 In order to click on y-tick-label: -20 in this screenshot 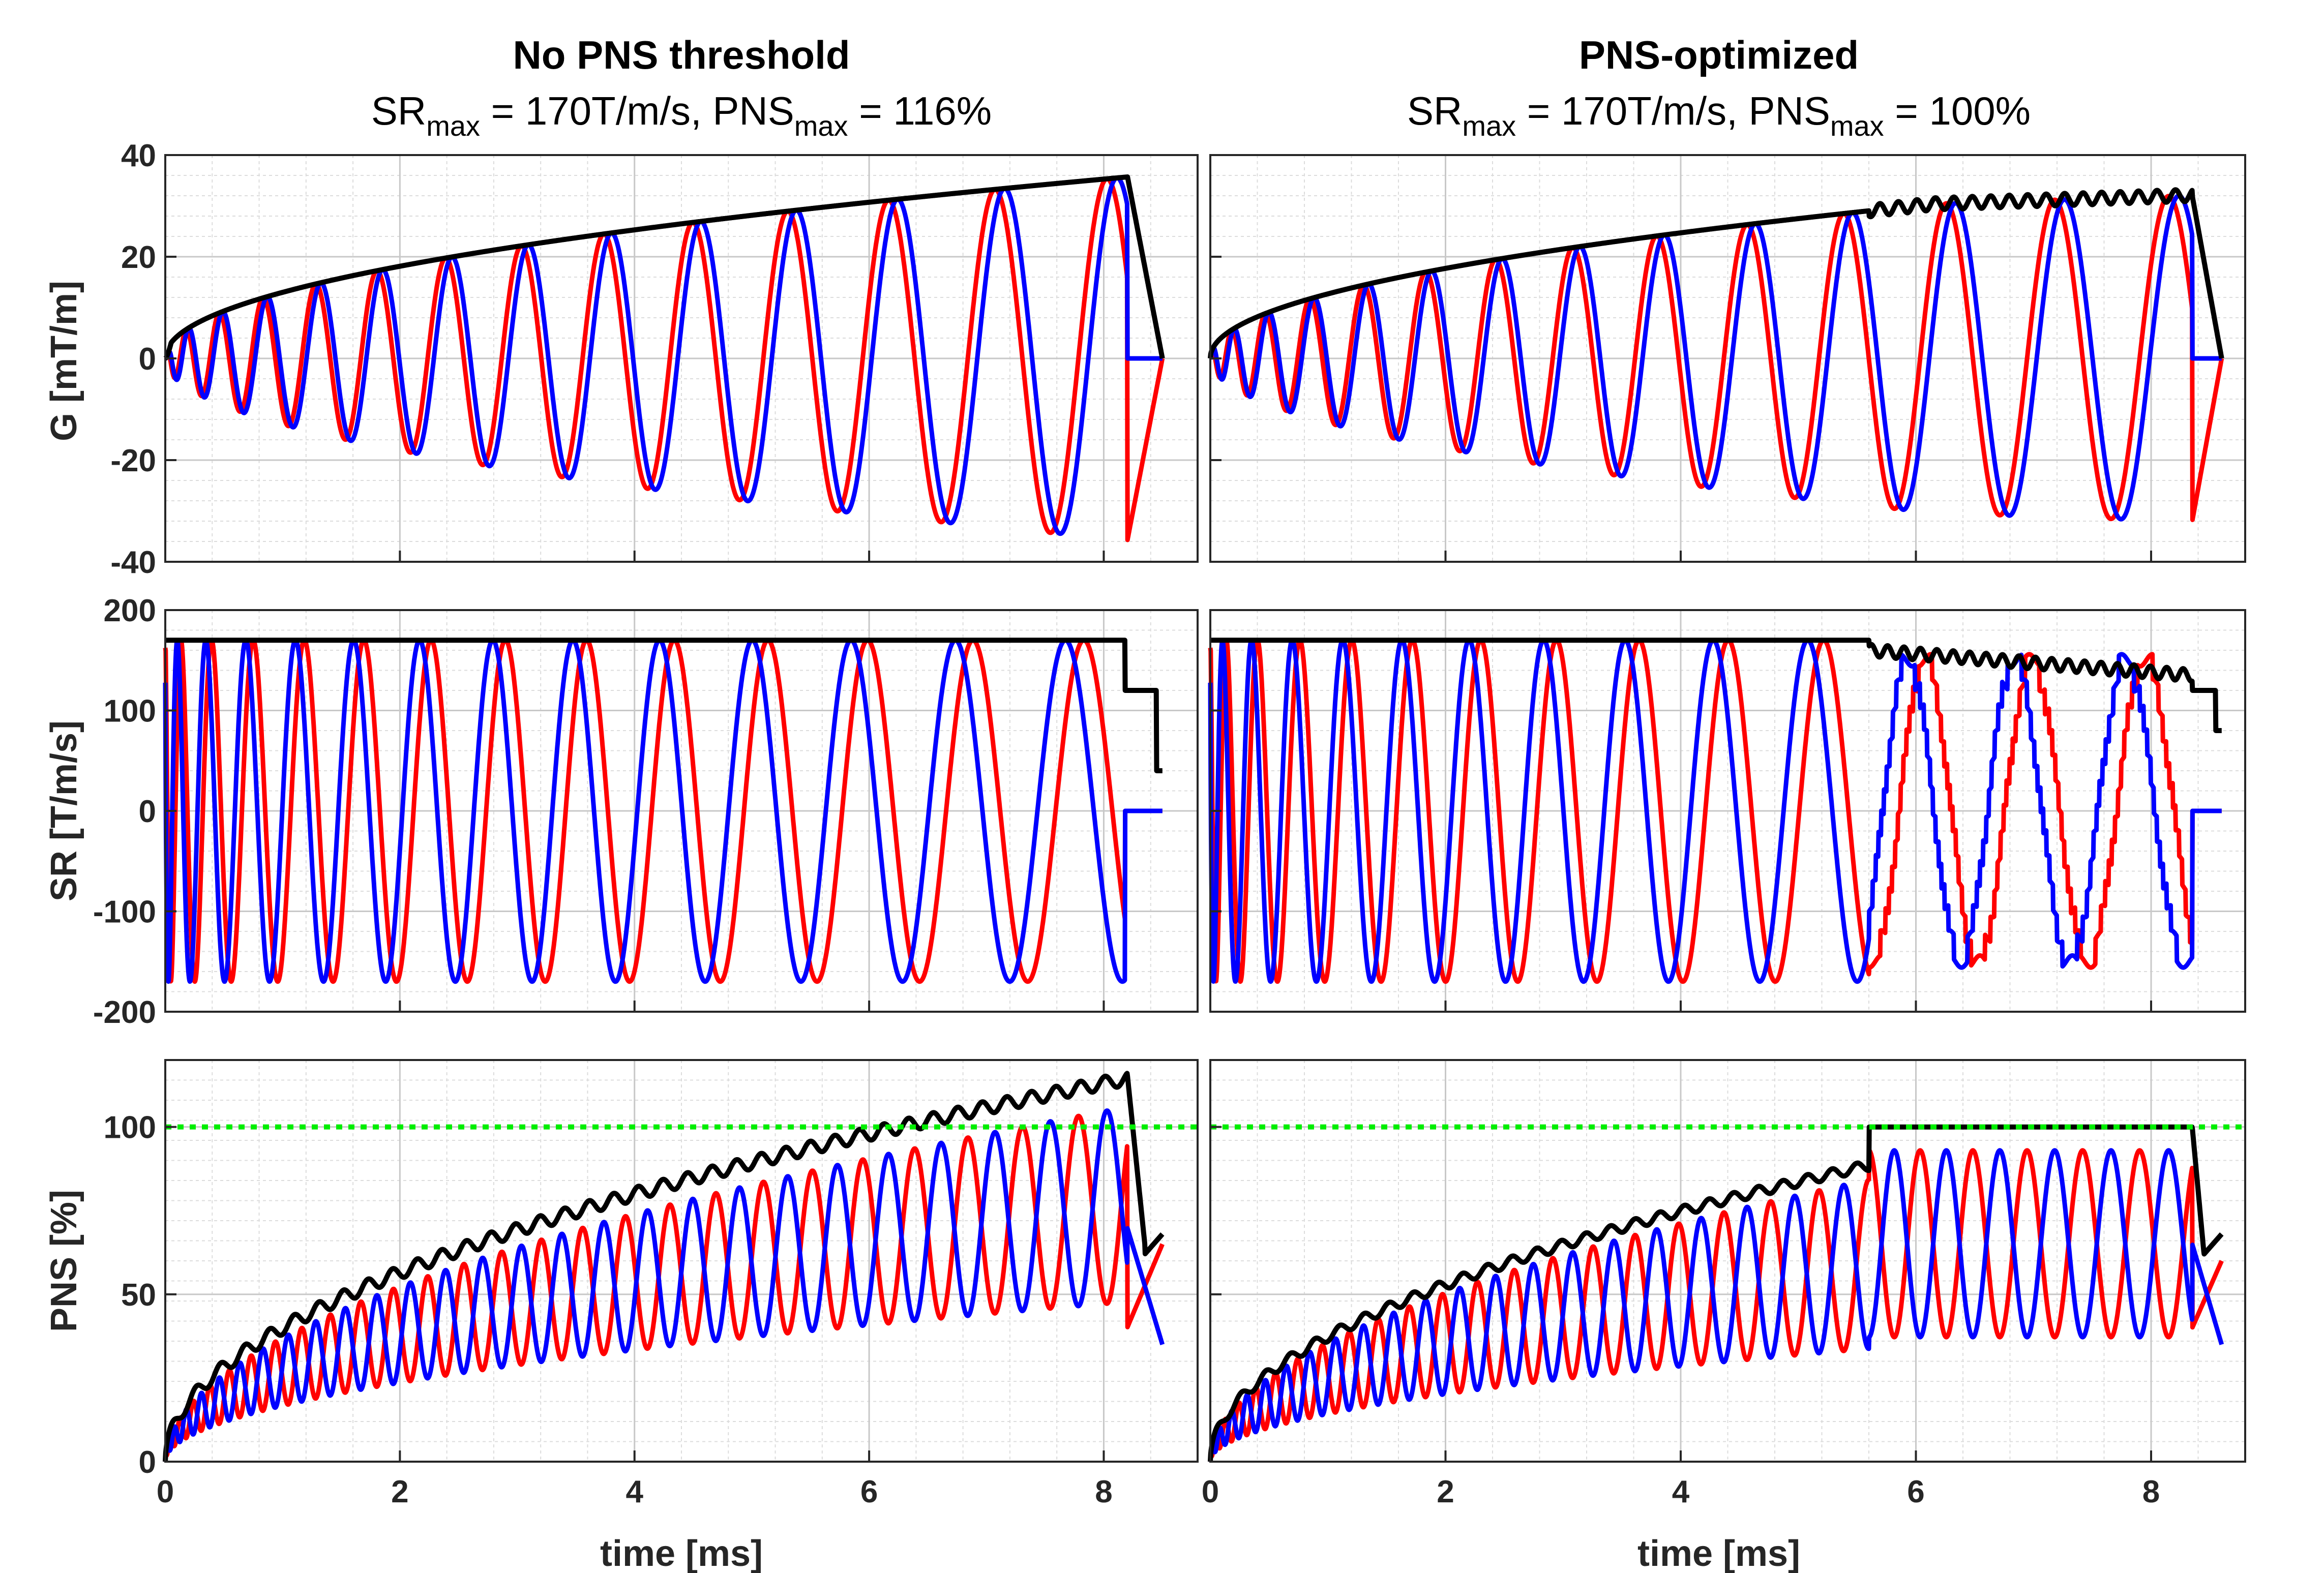, I will do `click(133, 460)`.